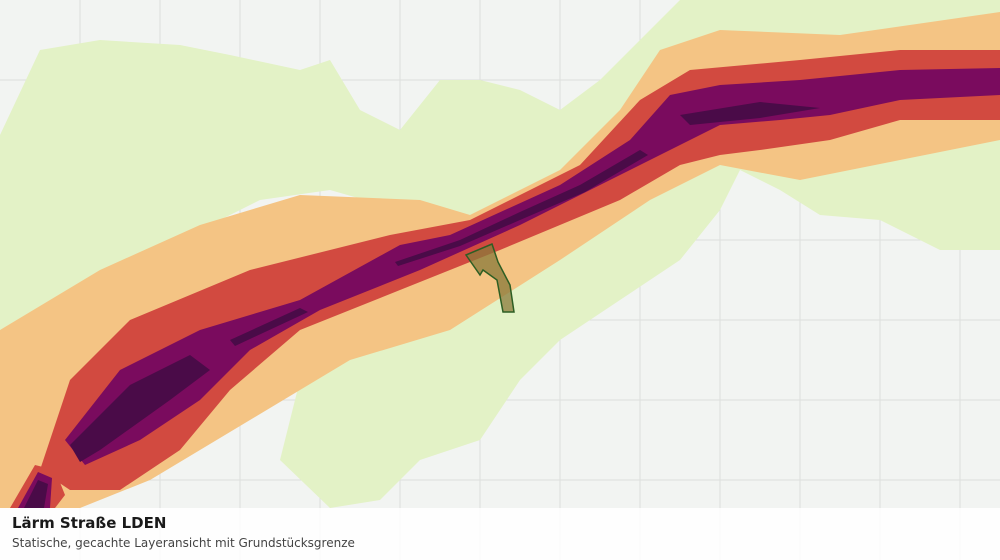 The height and width of the screenshot is (560, 1000). What do you see at coordinates (489, 277) in the screenshot?
I see `parcel-boundary` at bounding box center [489, 277].